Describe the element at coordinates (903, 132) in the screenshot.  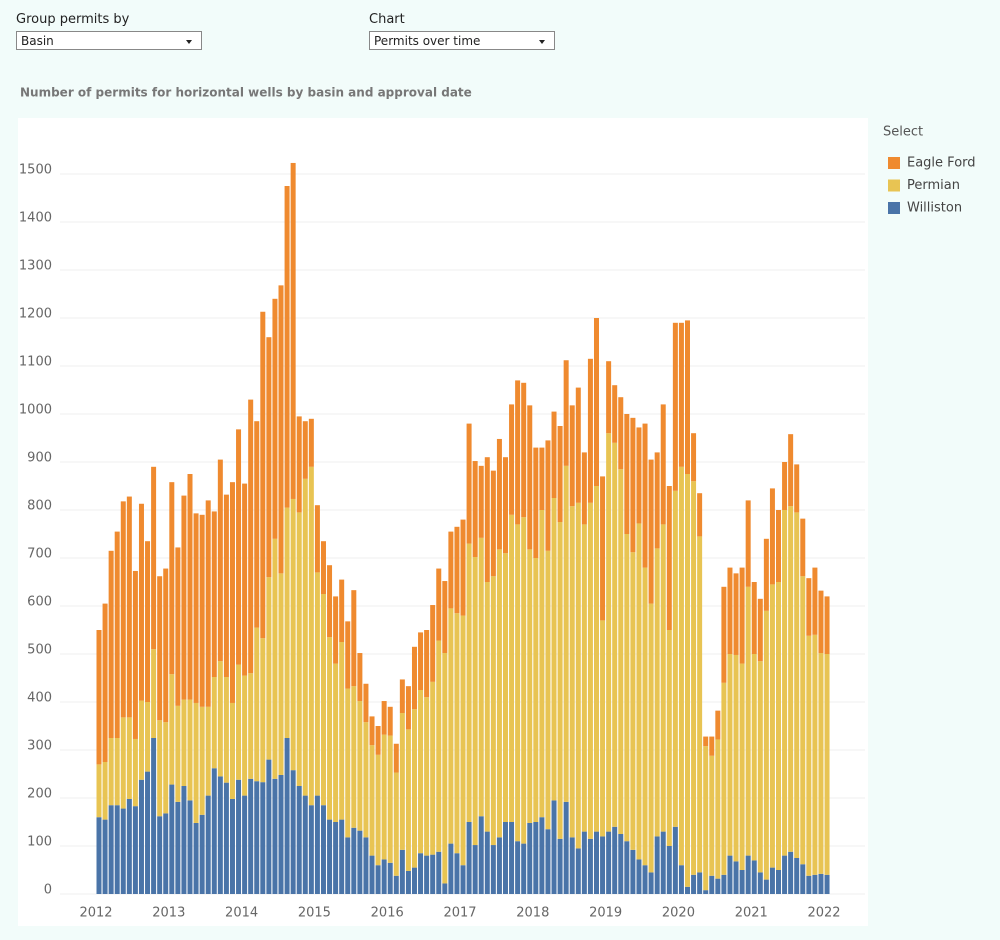
I see `legend-title: Select` at that location.